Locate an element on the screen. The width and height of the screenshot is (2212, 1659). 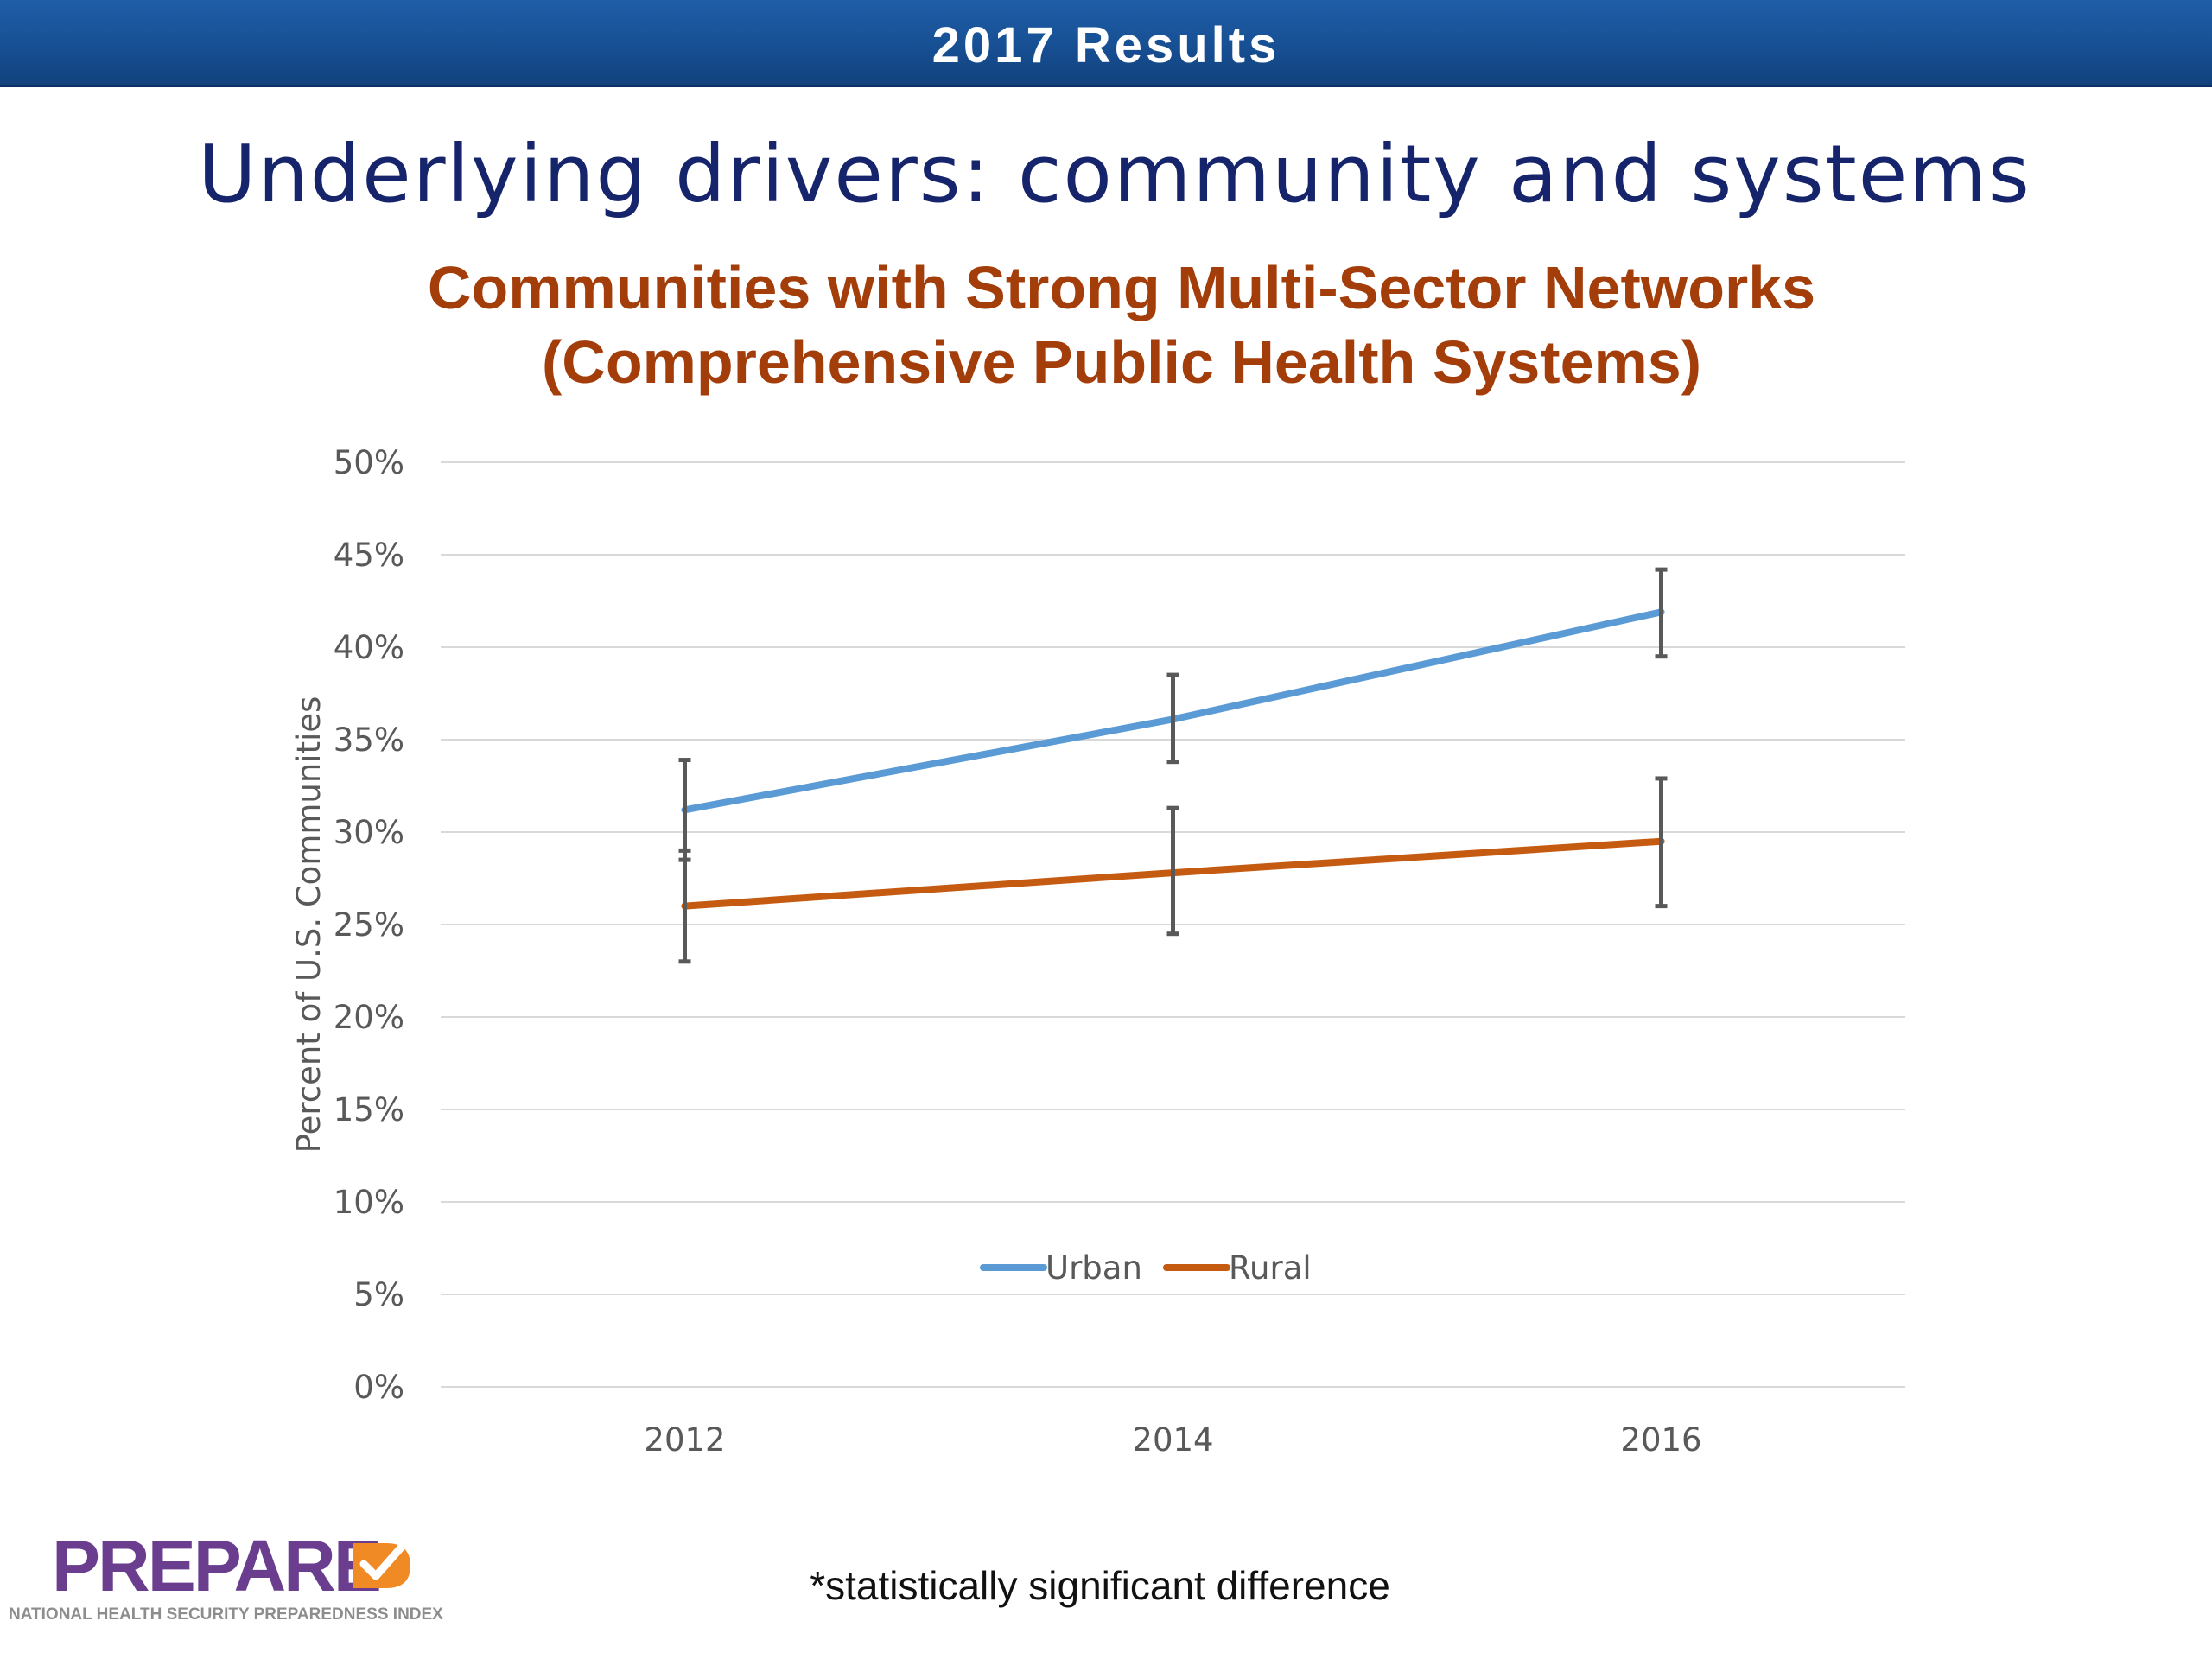
footnote: *statistically significant difference is located at coordinates (1100, 1585).